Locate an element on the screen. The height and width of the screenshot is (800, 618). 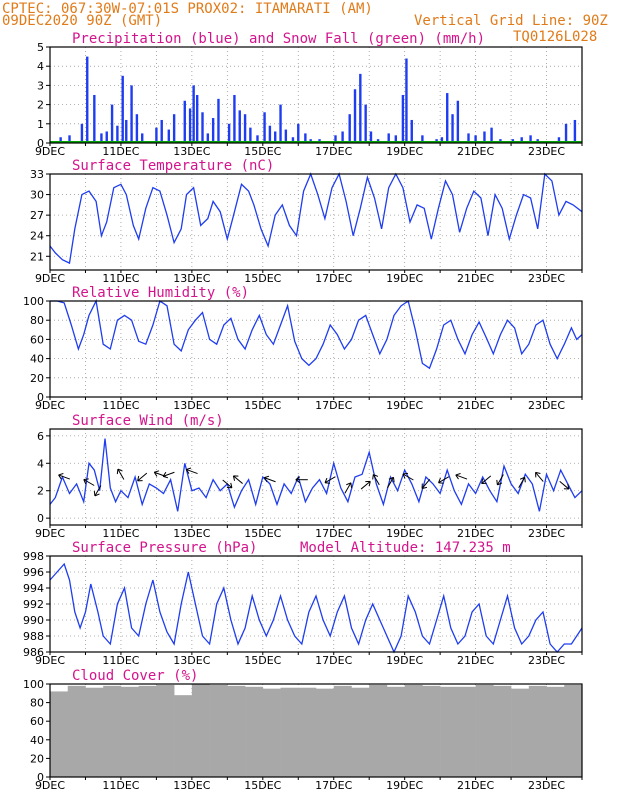
model-altitude: Model Altitude: 147.235 m is located at coordinates (405, 548).